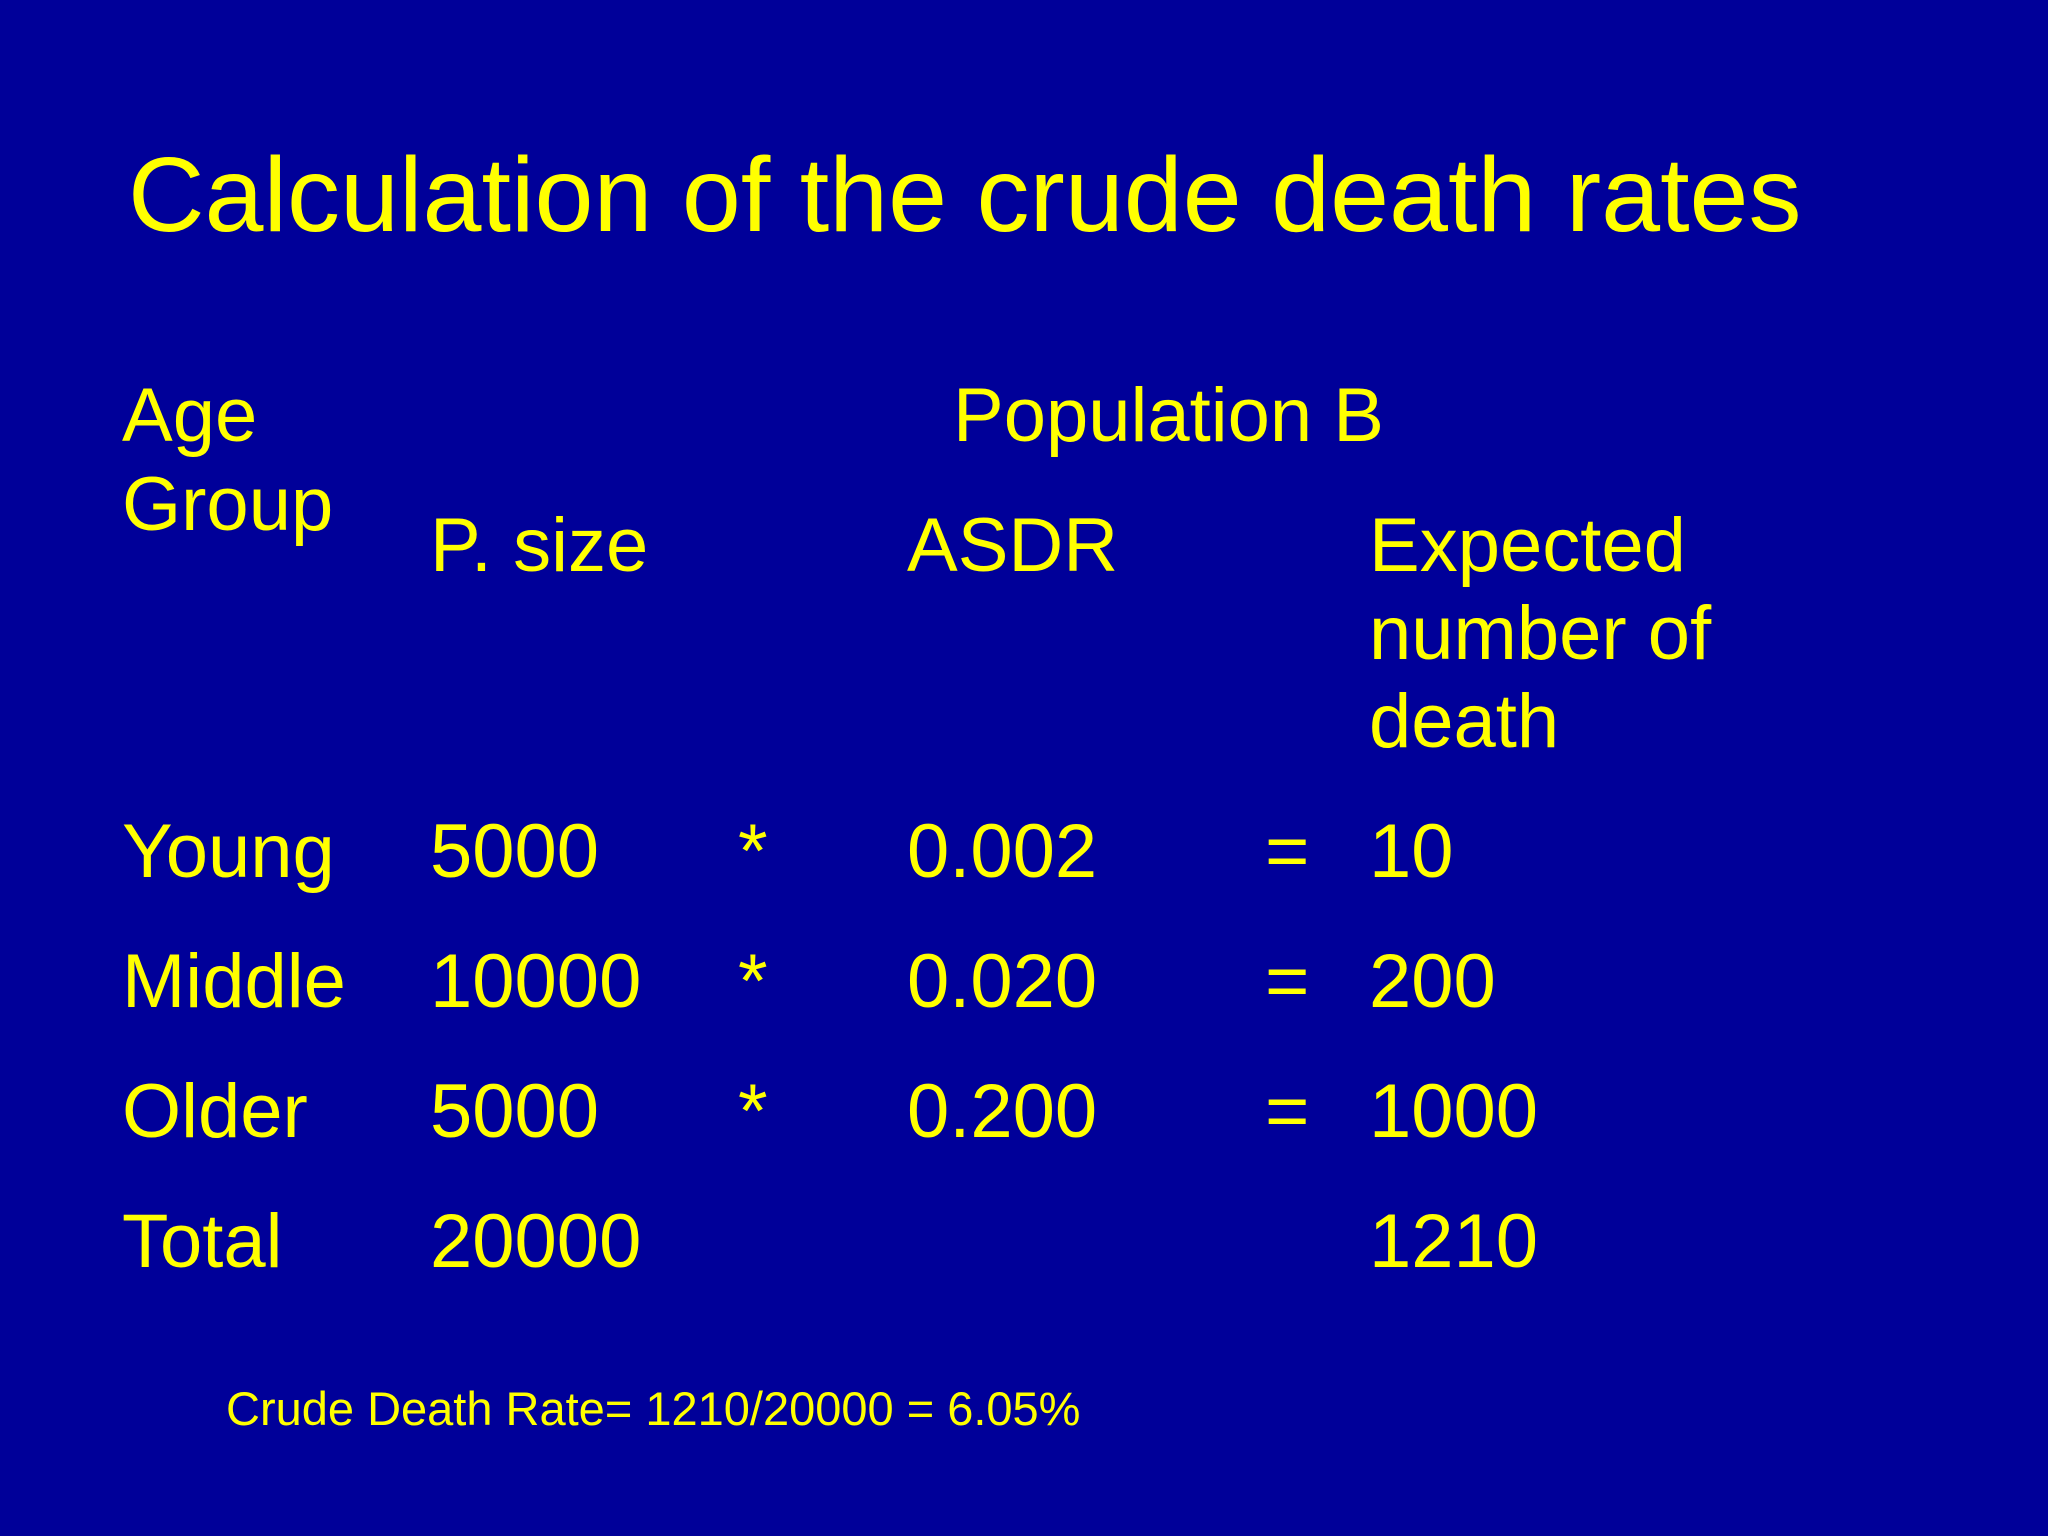  I want to click on header-population: Population B, so click(1168, 415).